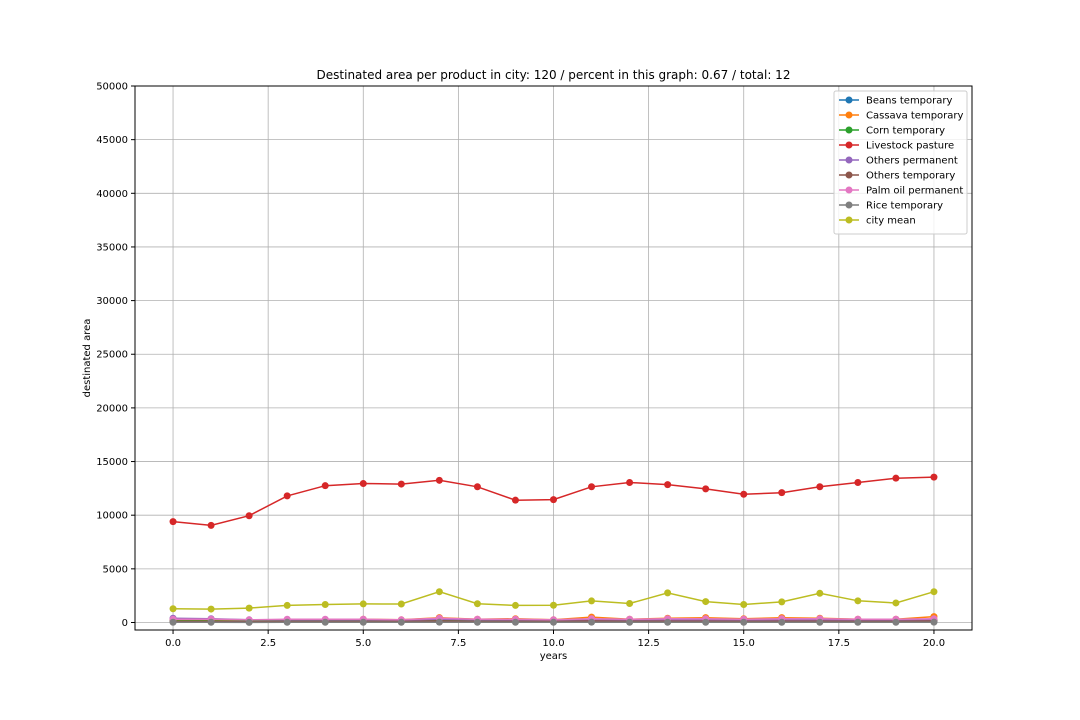  Describe the element at coordinates (554, 656) in the screenshot. I see `x-axis-label: years` at that location.